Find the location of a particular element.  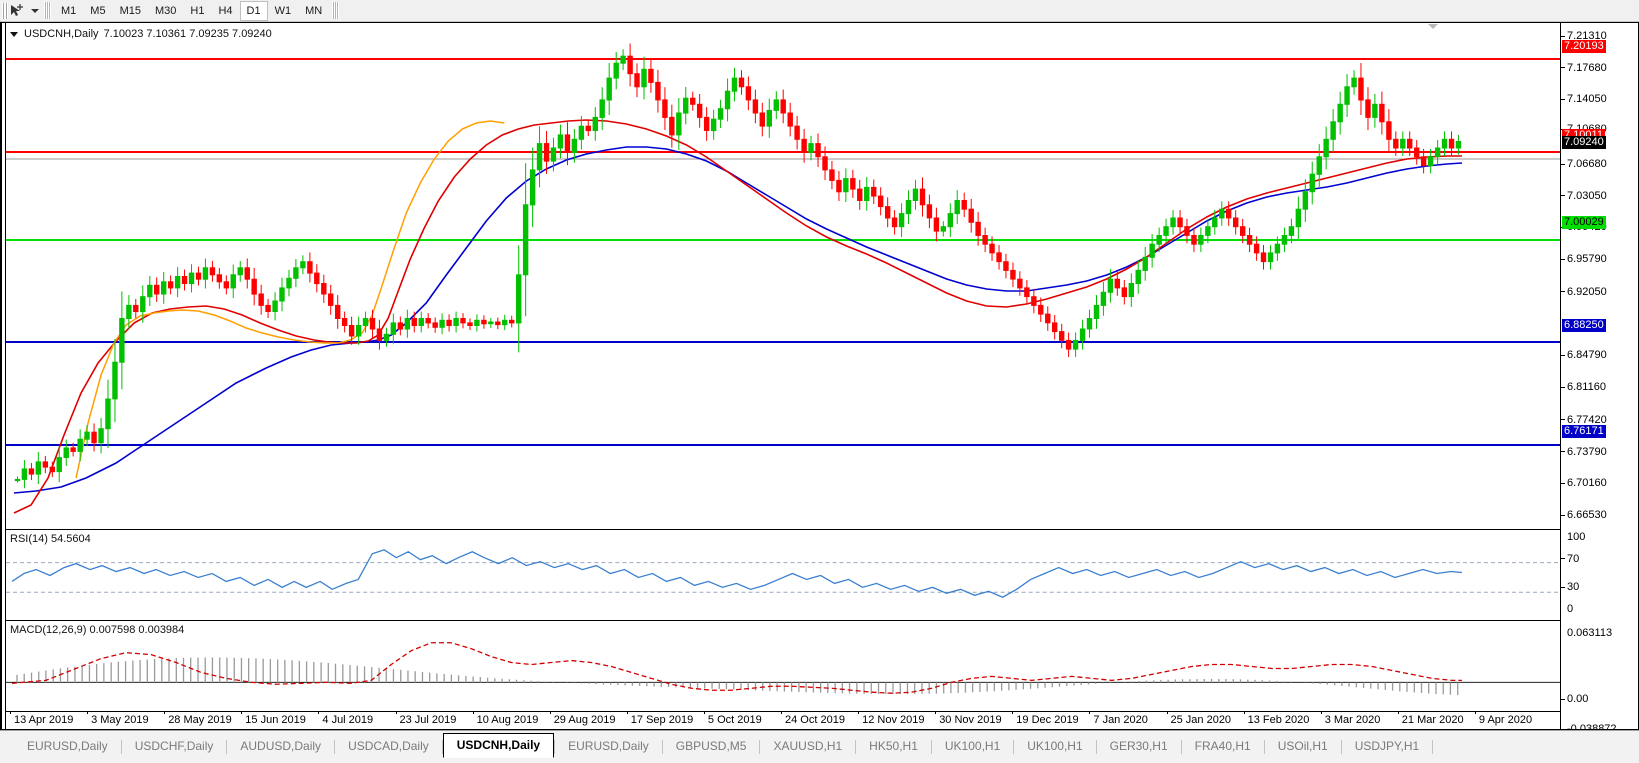

timeframe-m15: M15 is located at coordinates (130, 10).